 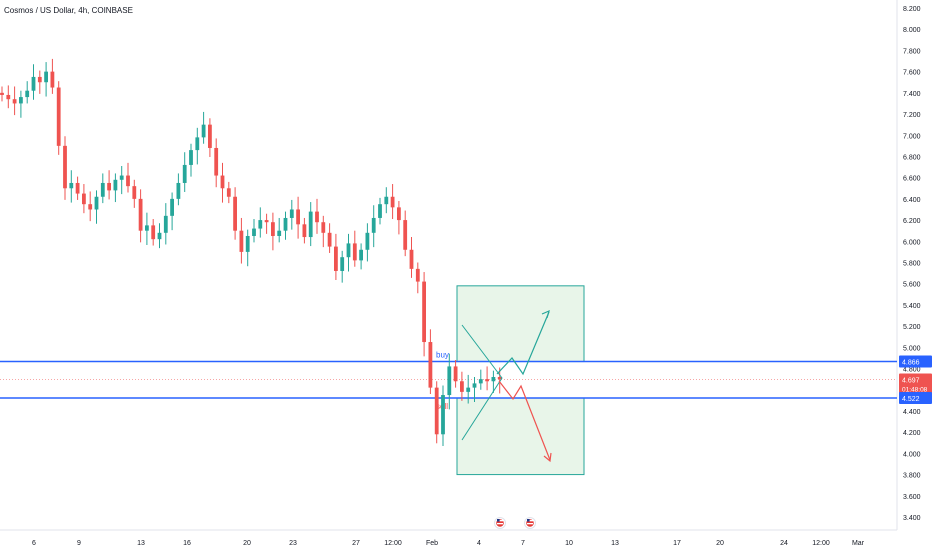 I want to click on y-tick-label: 3.400, so click(x=912, y=518).